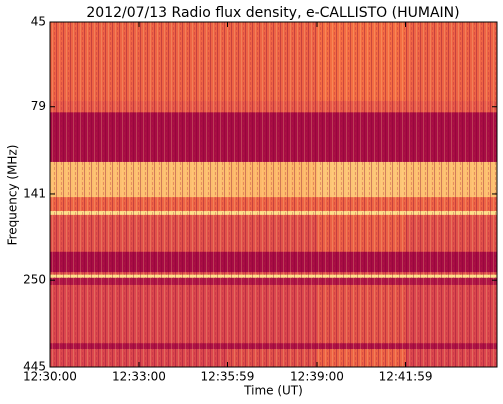  What do you see at coordinates (34, 280) in the screenshot?
I see `y-tick-label: 250` at bounding box center [34, 280].